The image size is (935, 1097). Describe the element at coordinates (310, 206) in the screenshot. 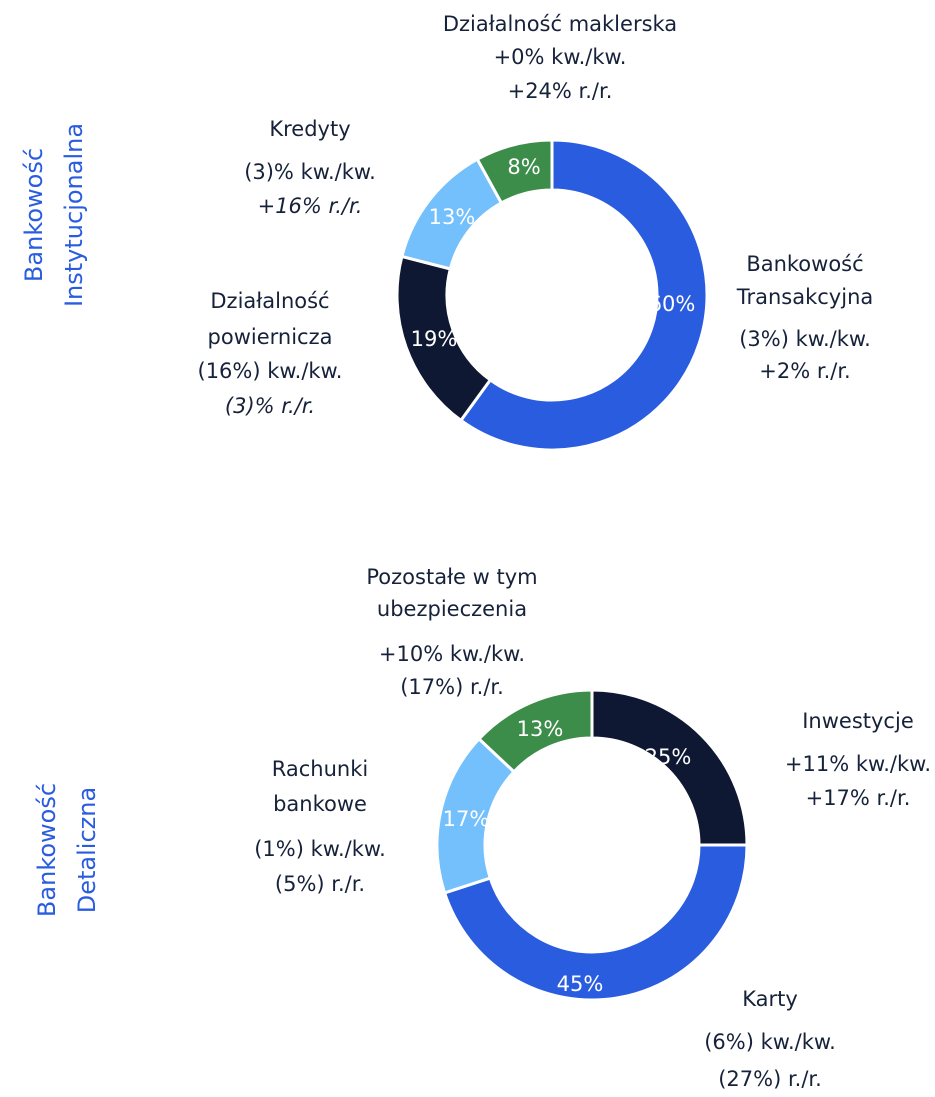

I see `yoy-change: +16% r./r.` at that location.